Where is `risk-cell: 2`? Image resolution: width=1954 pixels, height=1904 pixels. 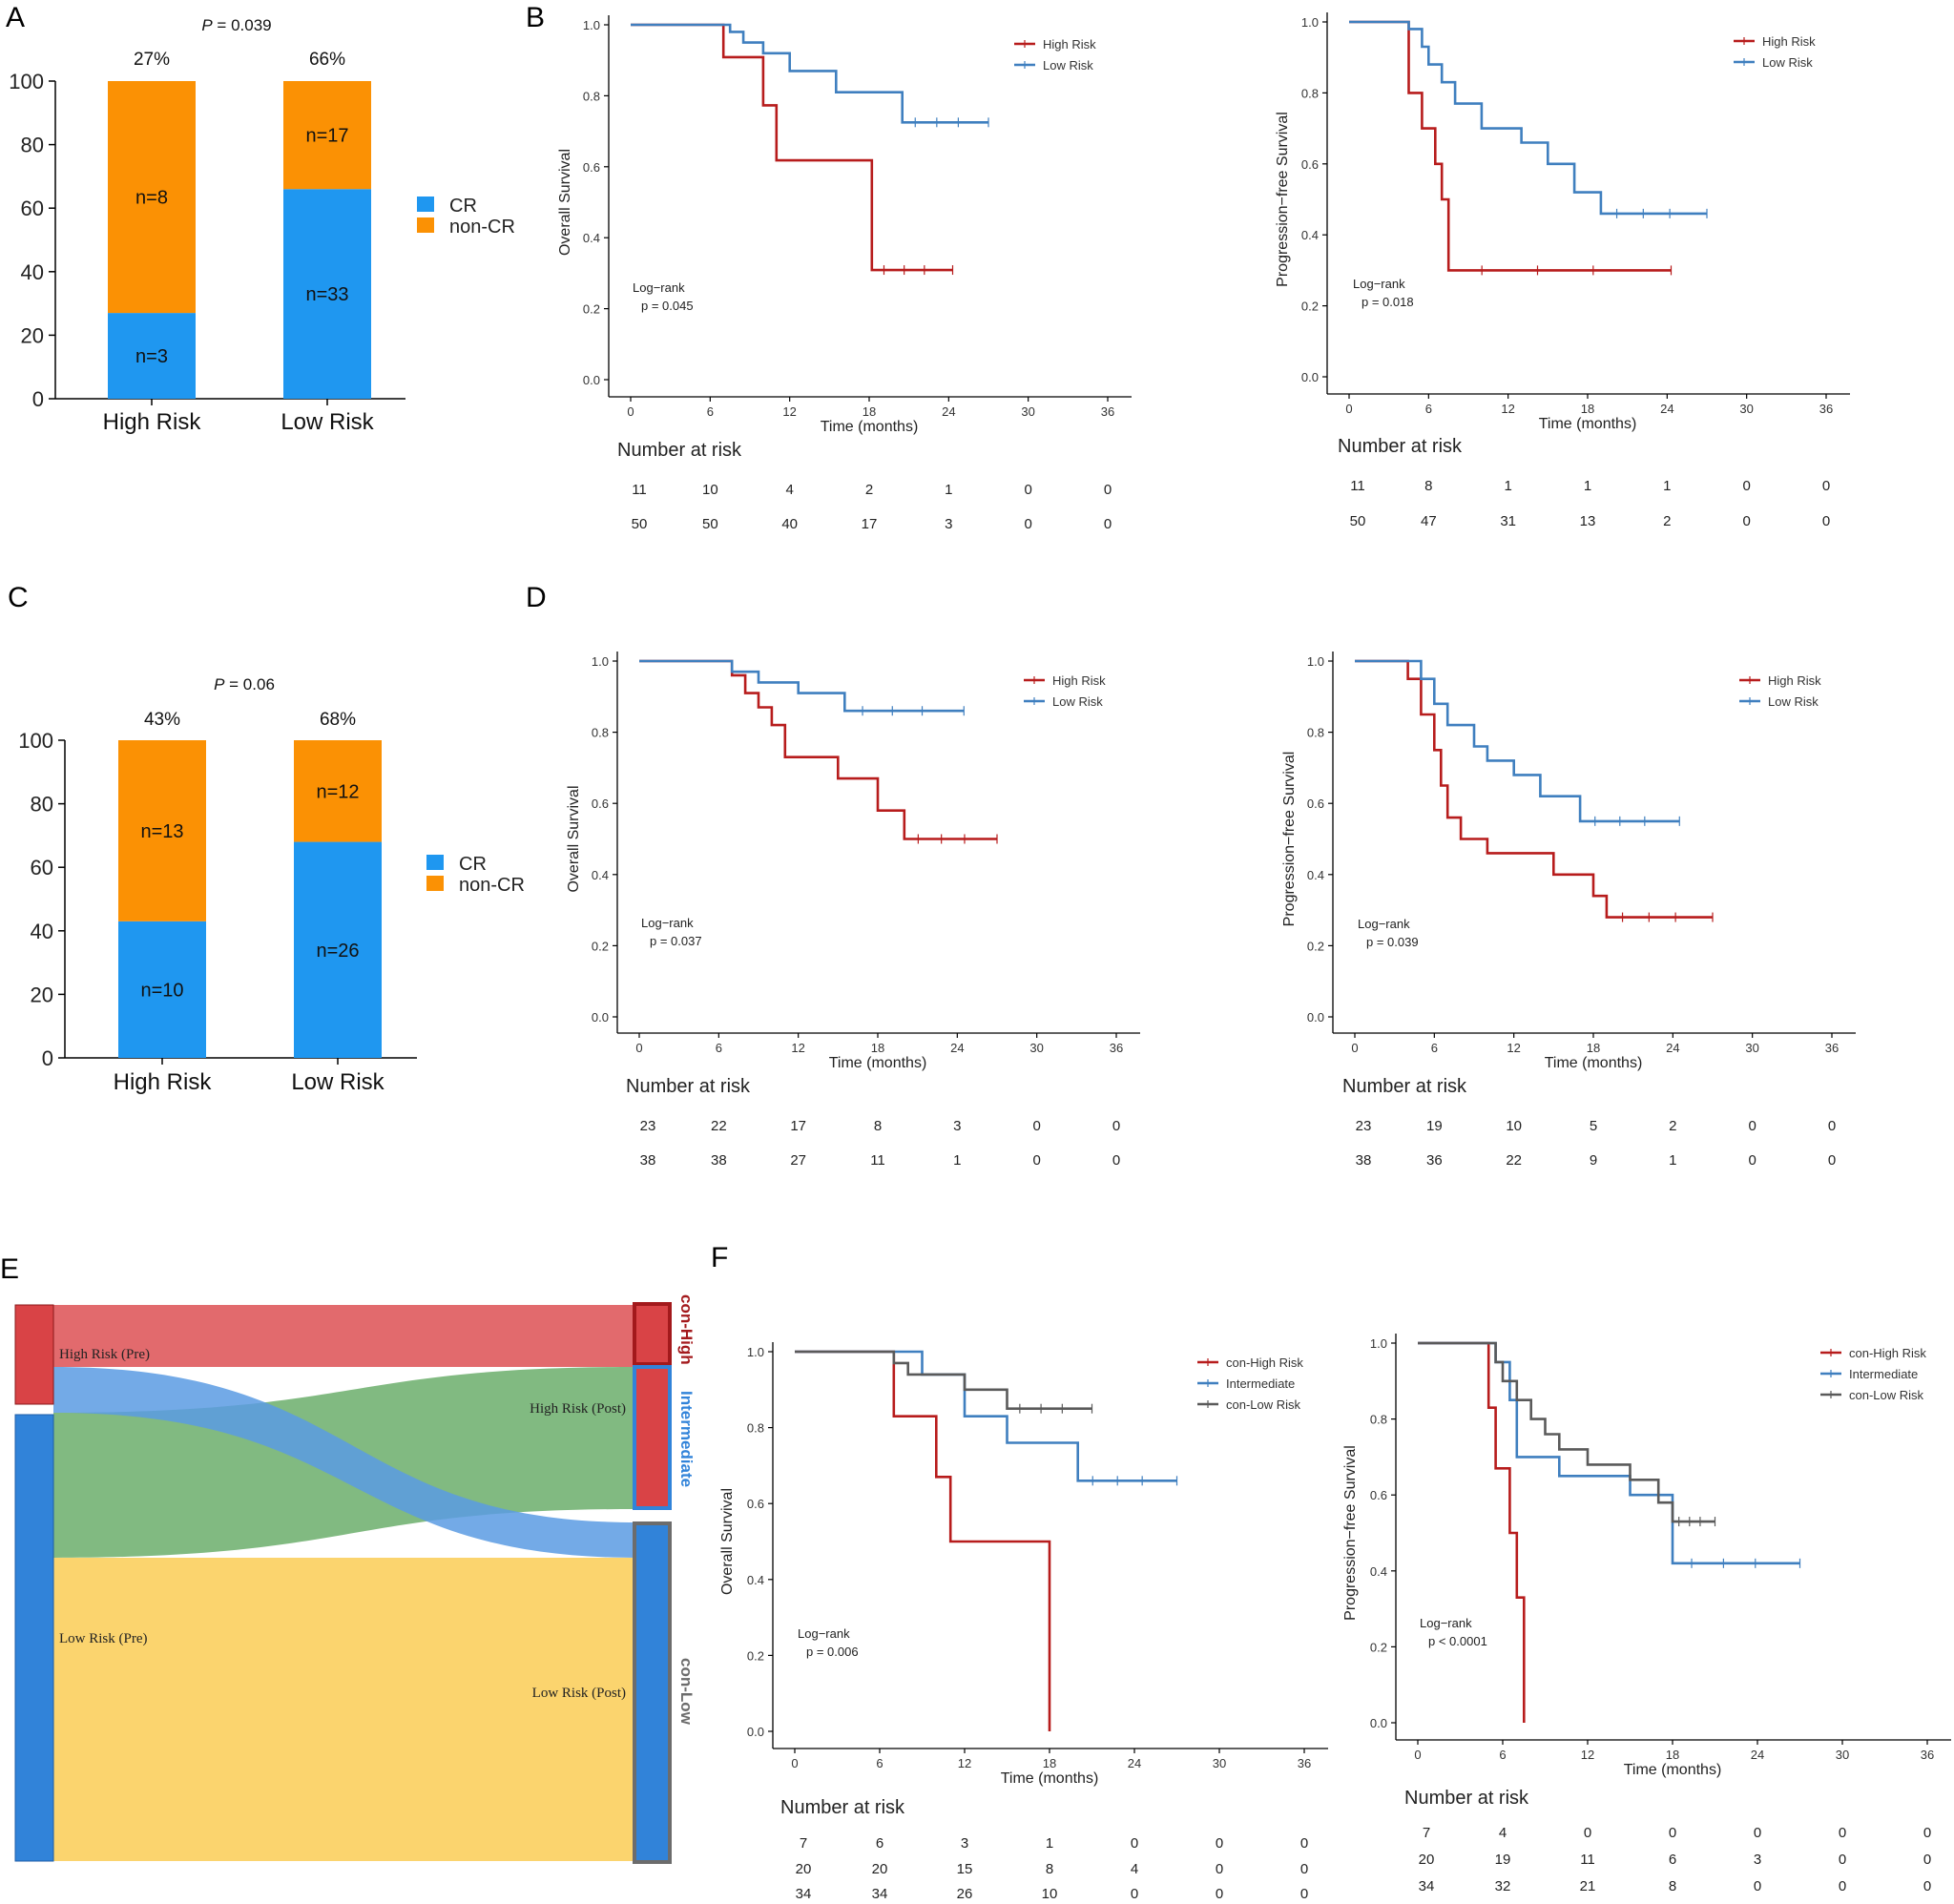
risk-cell: 2 is located at coordinates (869, 490).